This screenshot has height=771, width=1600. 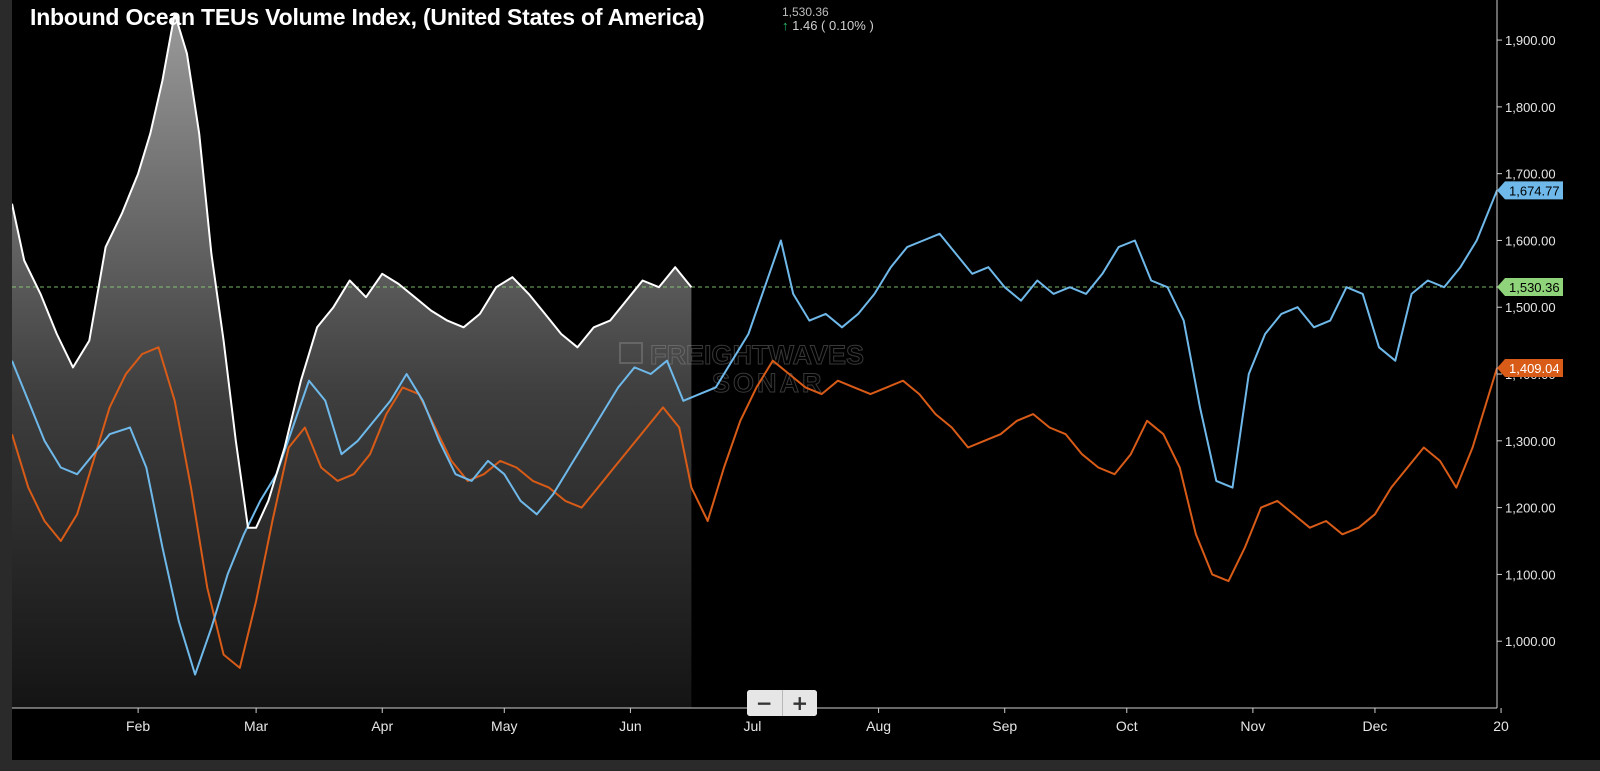 I want to click on watermark-icon, so click(x=631, y=353).